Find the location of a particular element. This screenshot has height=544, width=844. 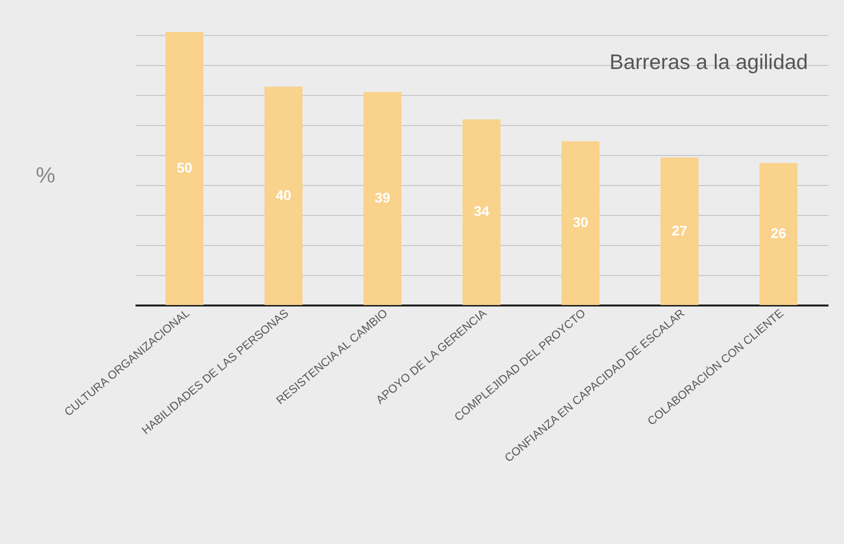

data-label: 34 is located at coordinates (482, 211).